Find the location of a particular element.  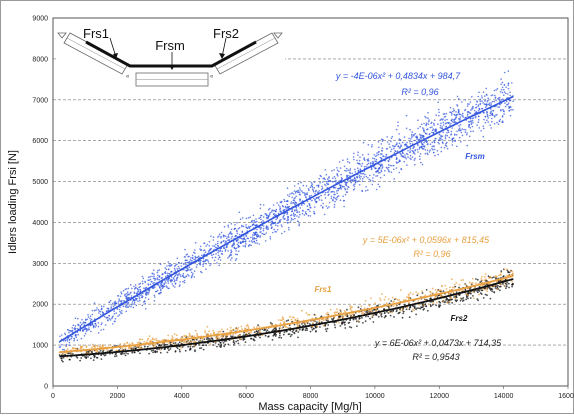

x-tick-label: 4000 is located at coordinates (182, 396).